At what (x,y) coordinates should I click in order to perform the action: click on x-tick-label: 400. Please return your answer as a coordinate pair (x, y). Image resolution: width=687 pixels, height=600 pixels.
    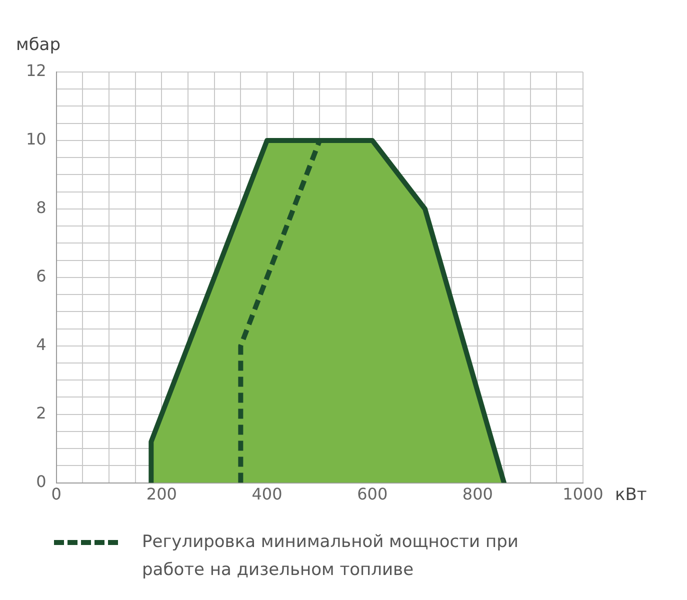
    Looking at the image, I should click on (267, 494).